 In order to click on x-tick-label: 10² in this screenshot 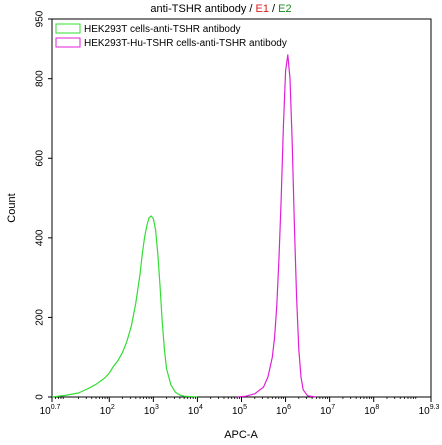, I will do `click(107, 410)`.